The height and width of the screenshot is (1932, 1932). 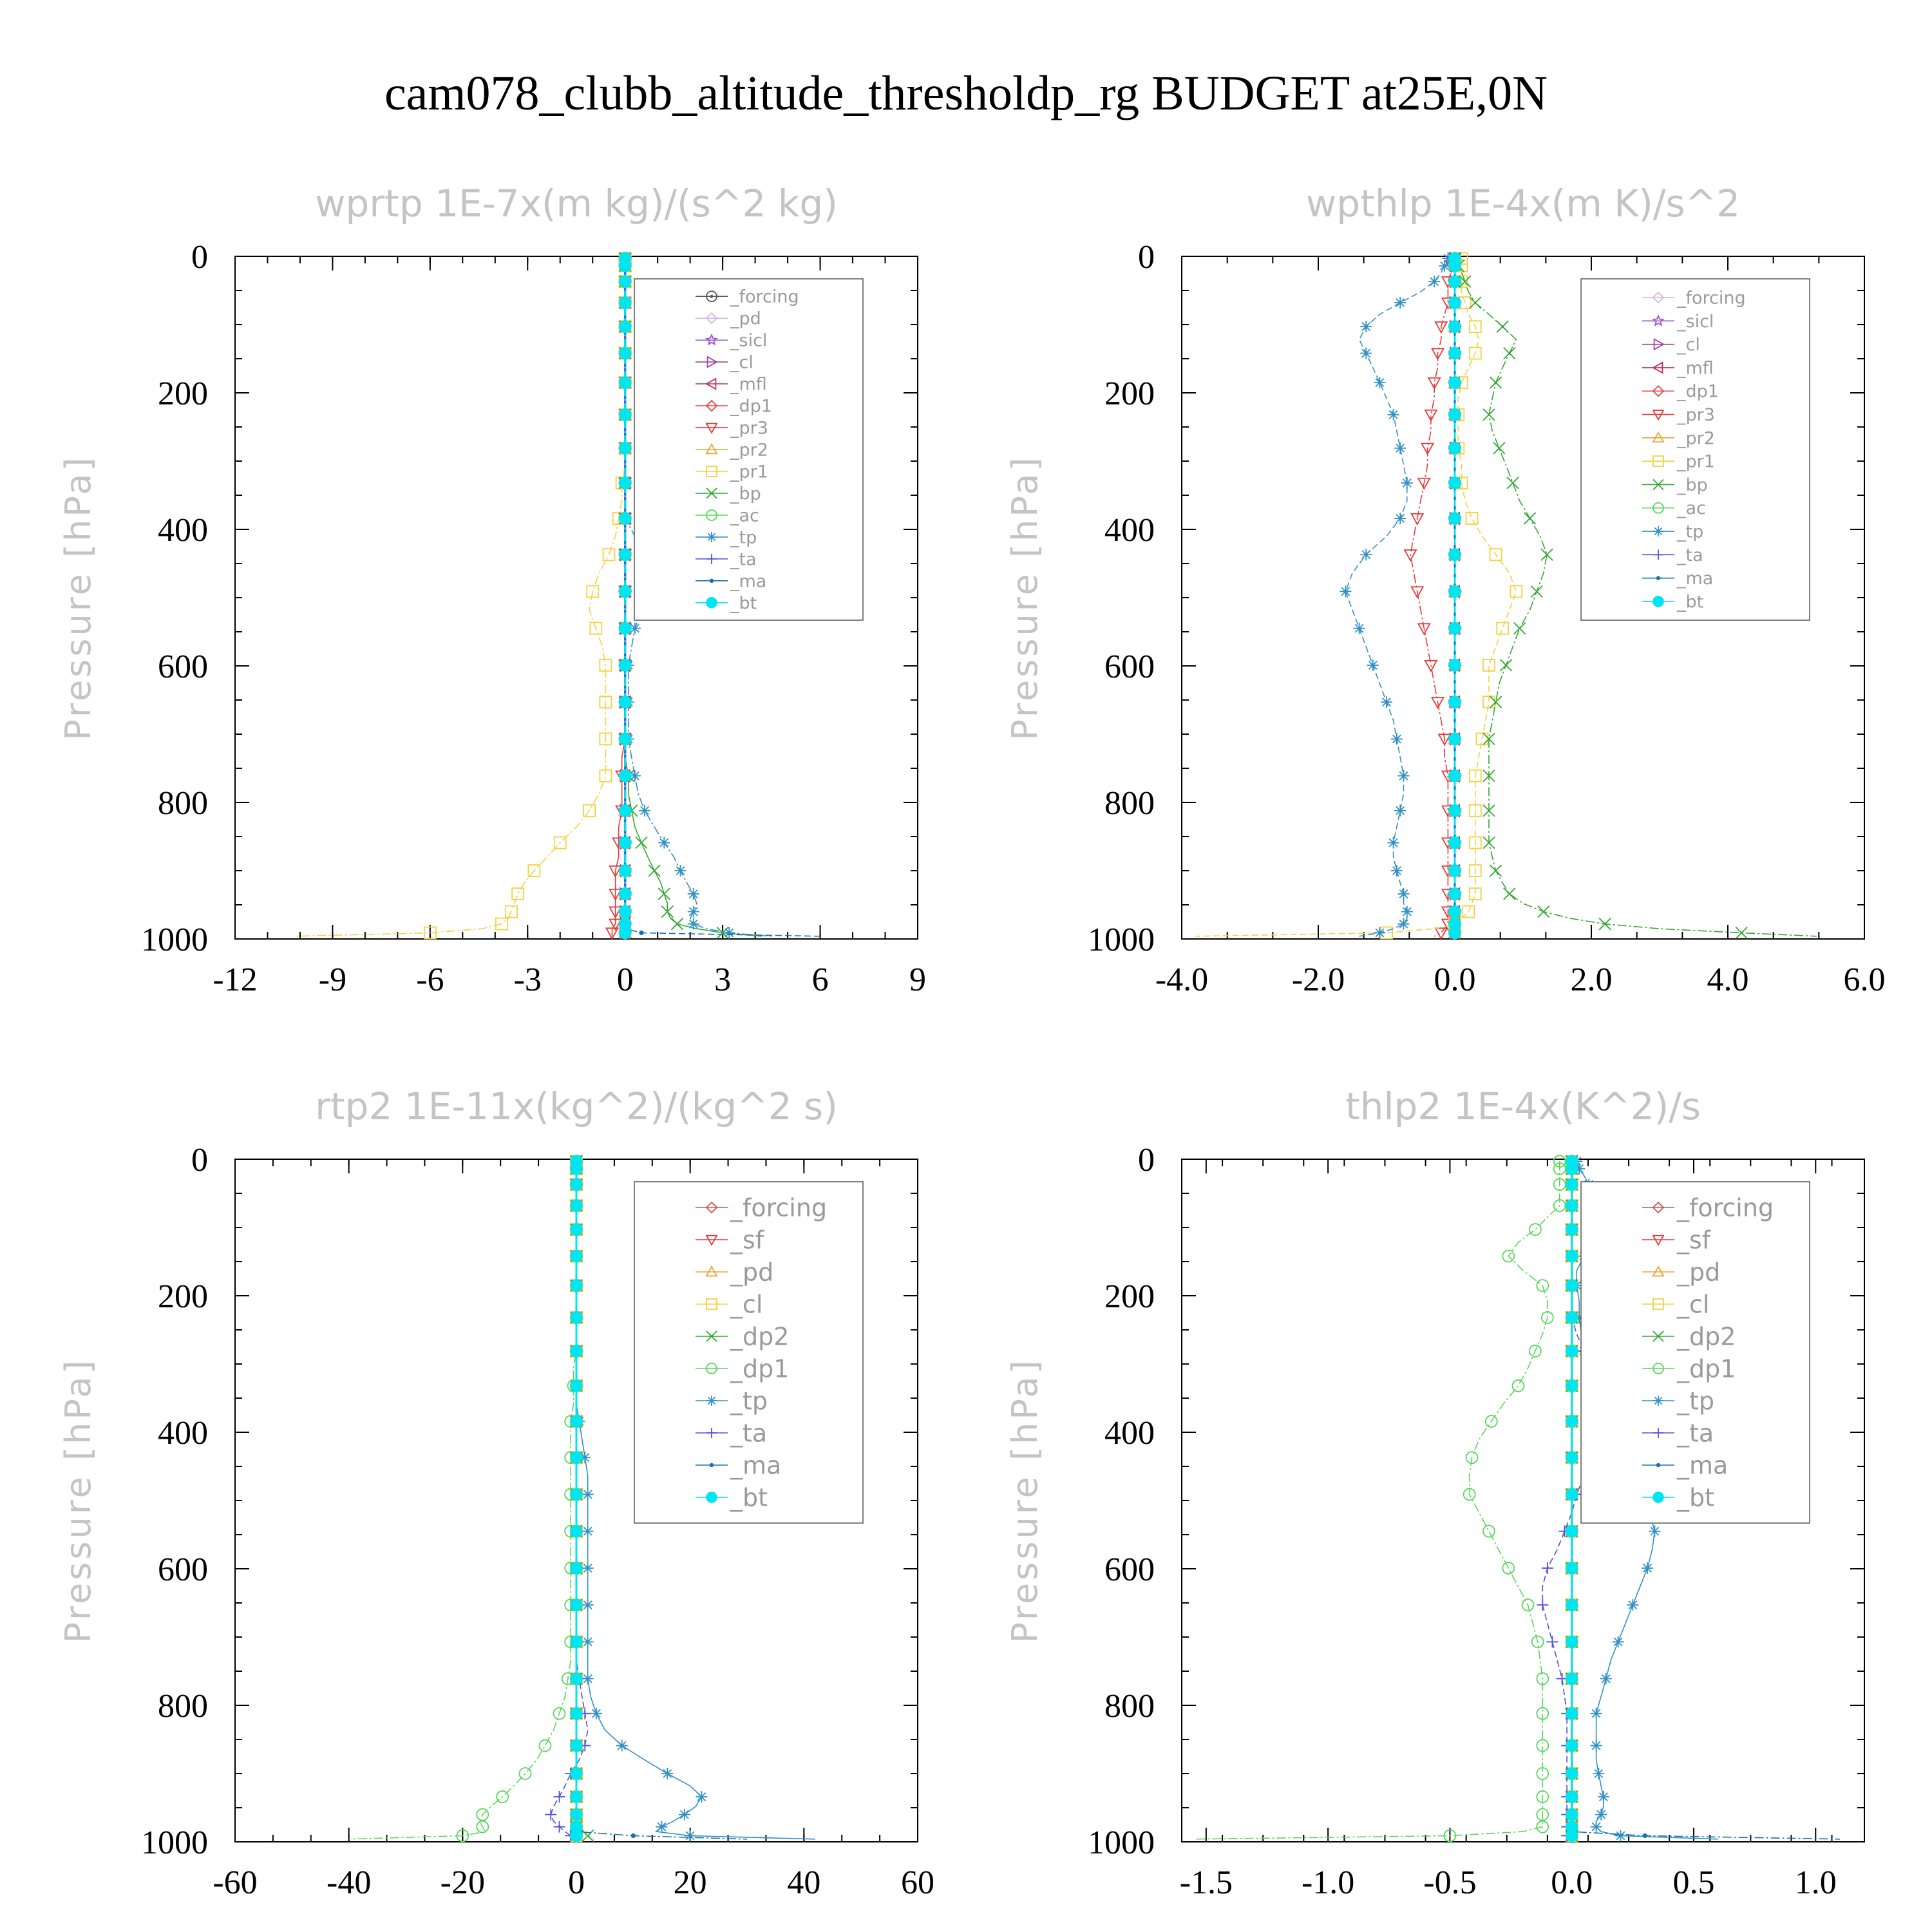 I want to click on legend-label: _mfl, so click(x=749, y=385).